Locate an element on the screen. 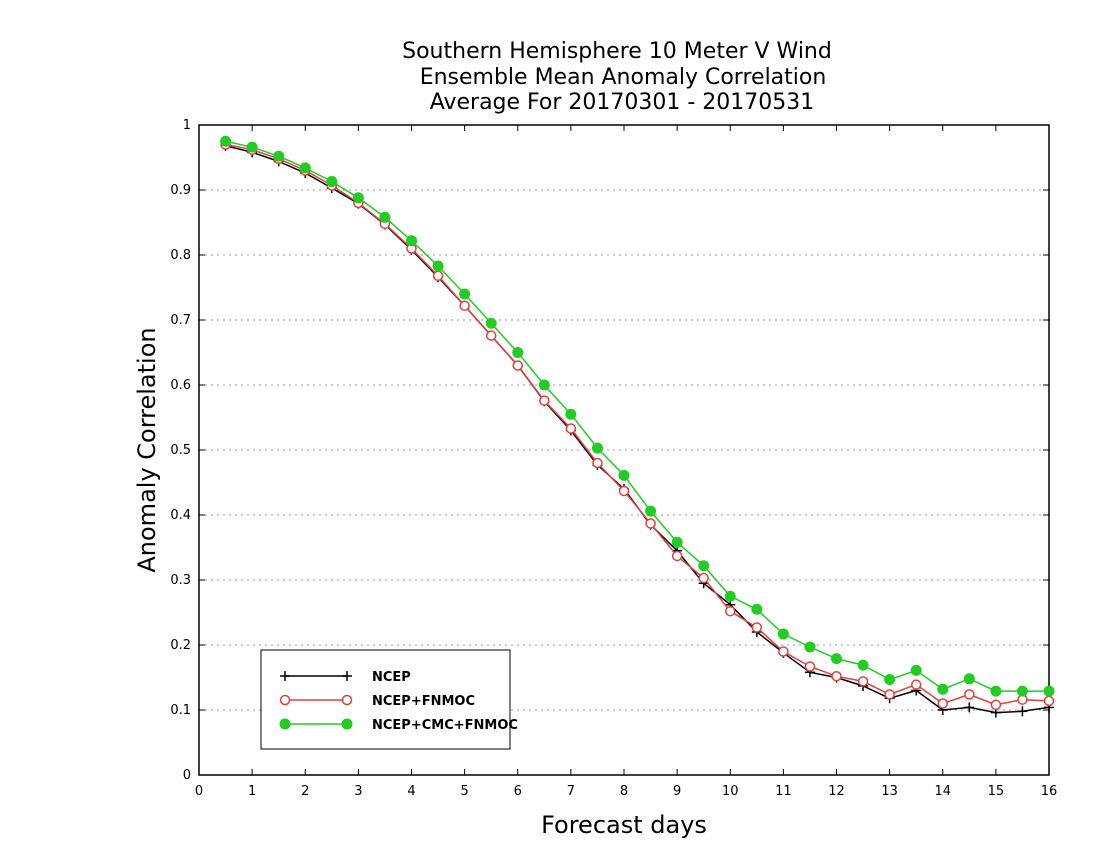 Image resolution: width=1100 pixels, height=850 pixels. x-tick-label: 16 is located at coordinates (1049, 791).